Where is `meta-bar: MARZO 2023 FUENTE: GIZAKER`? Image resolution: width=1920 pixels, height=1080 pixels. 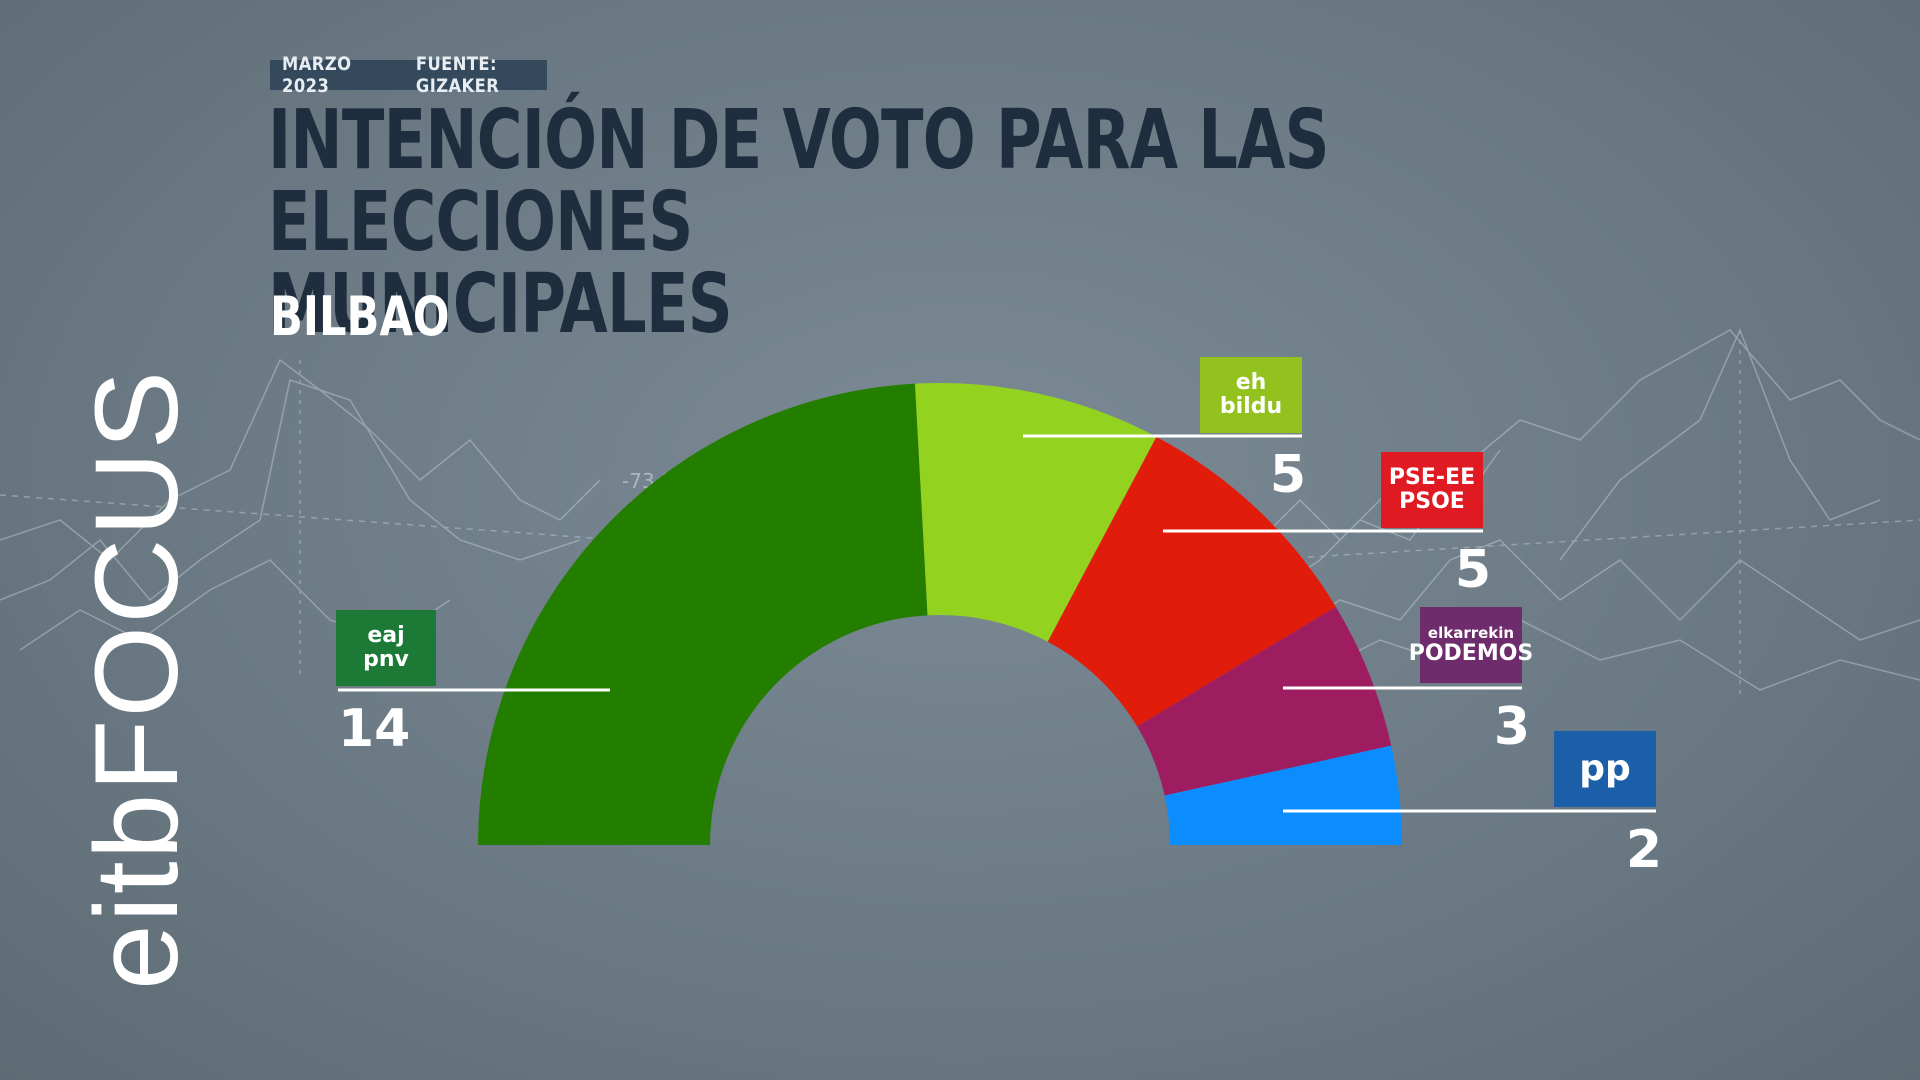 meta-bar: MARZO 2023 FUENTE: GIZAKER is located at coordinates (408, 75).